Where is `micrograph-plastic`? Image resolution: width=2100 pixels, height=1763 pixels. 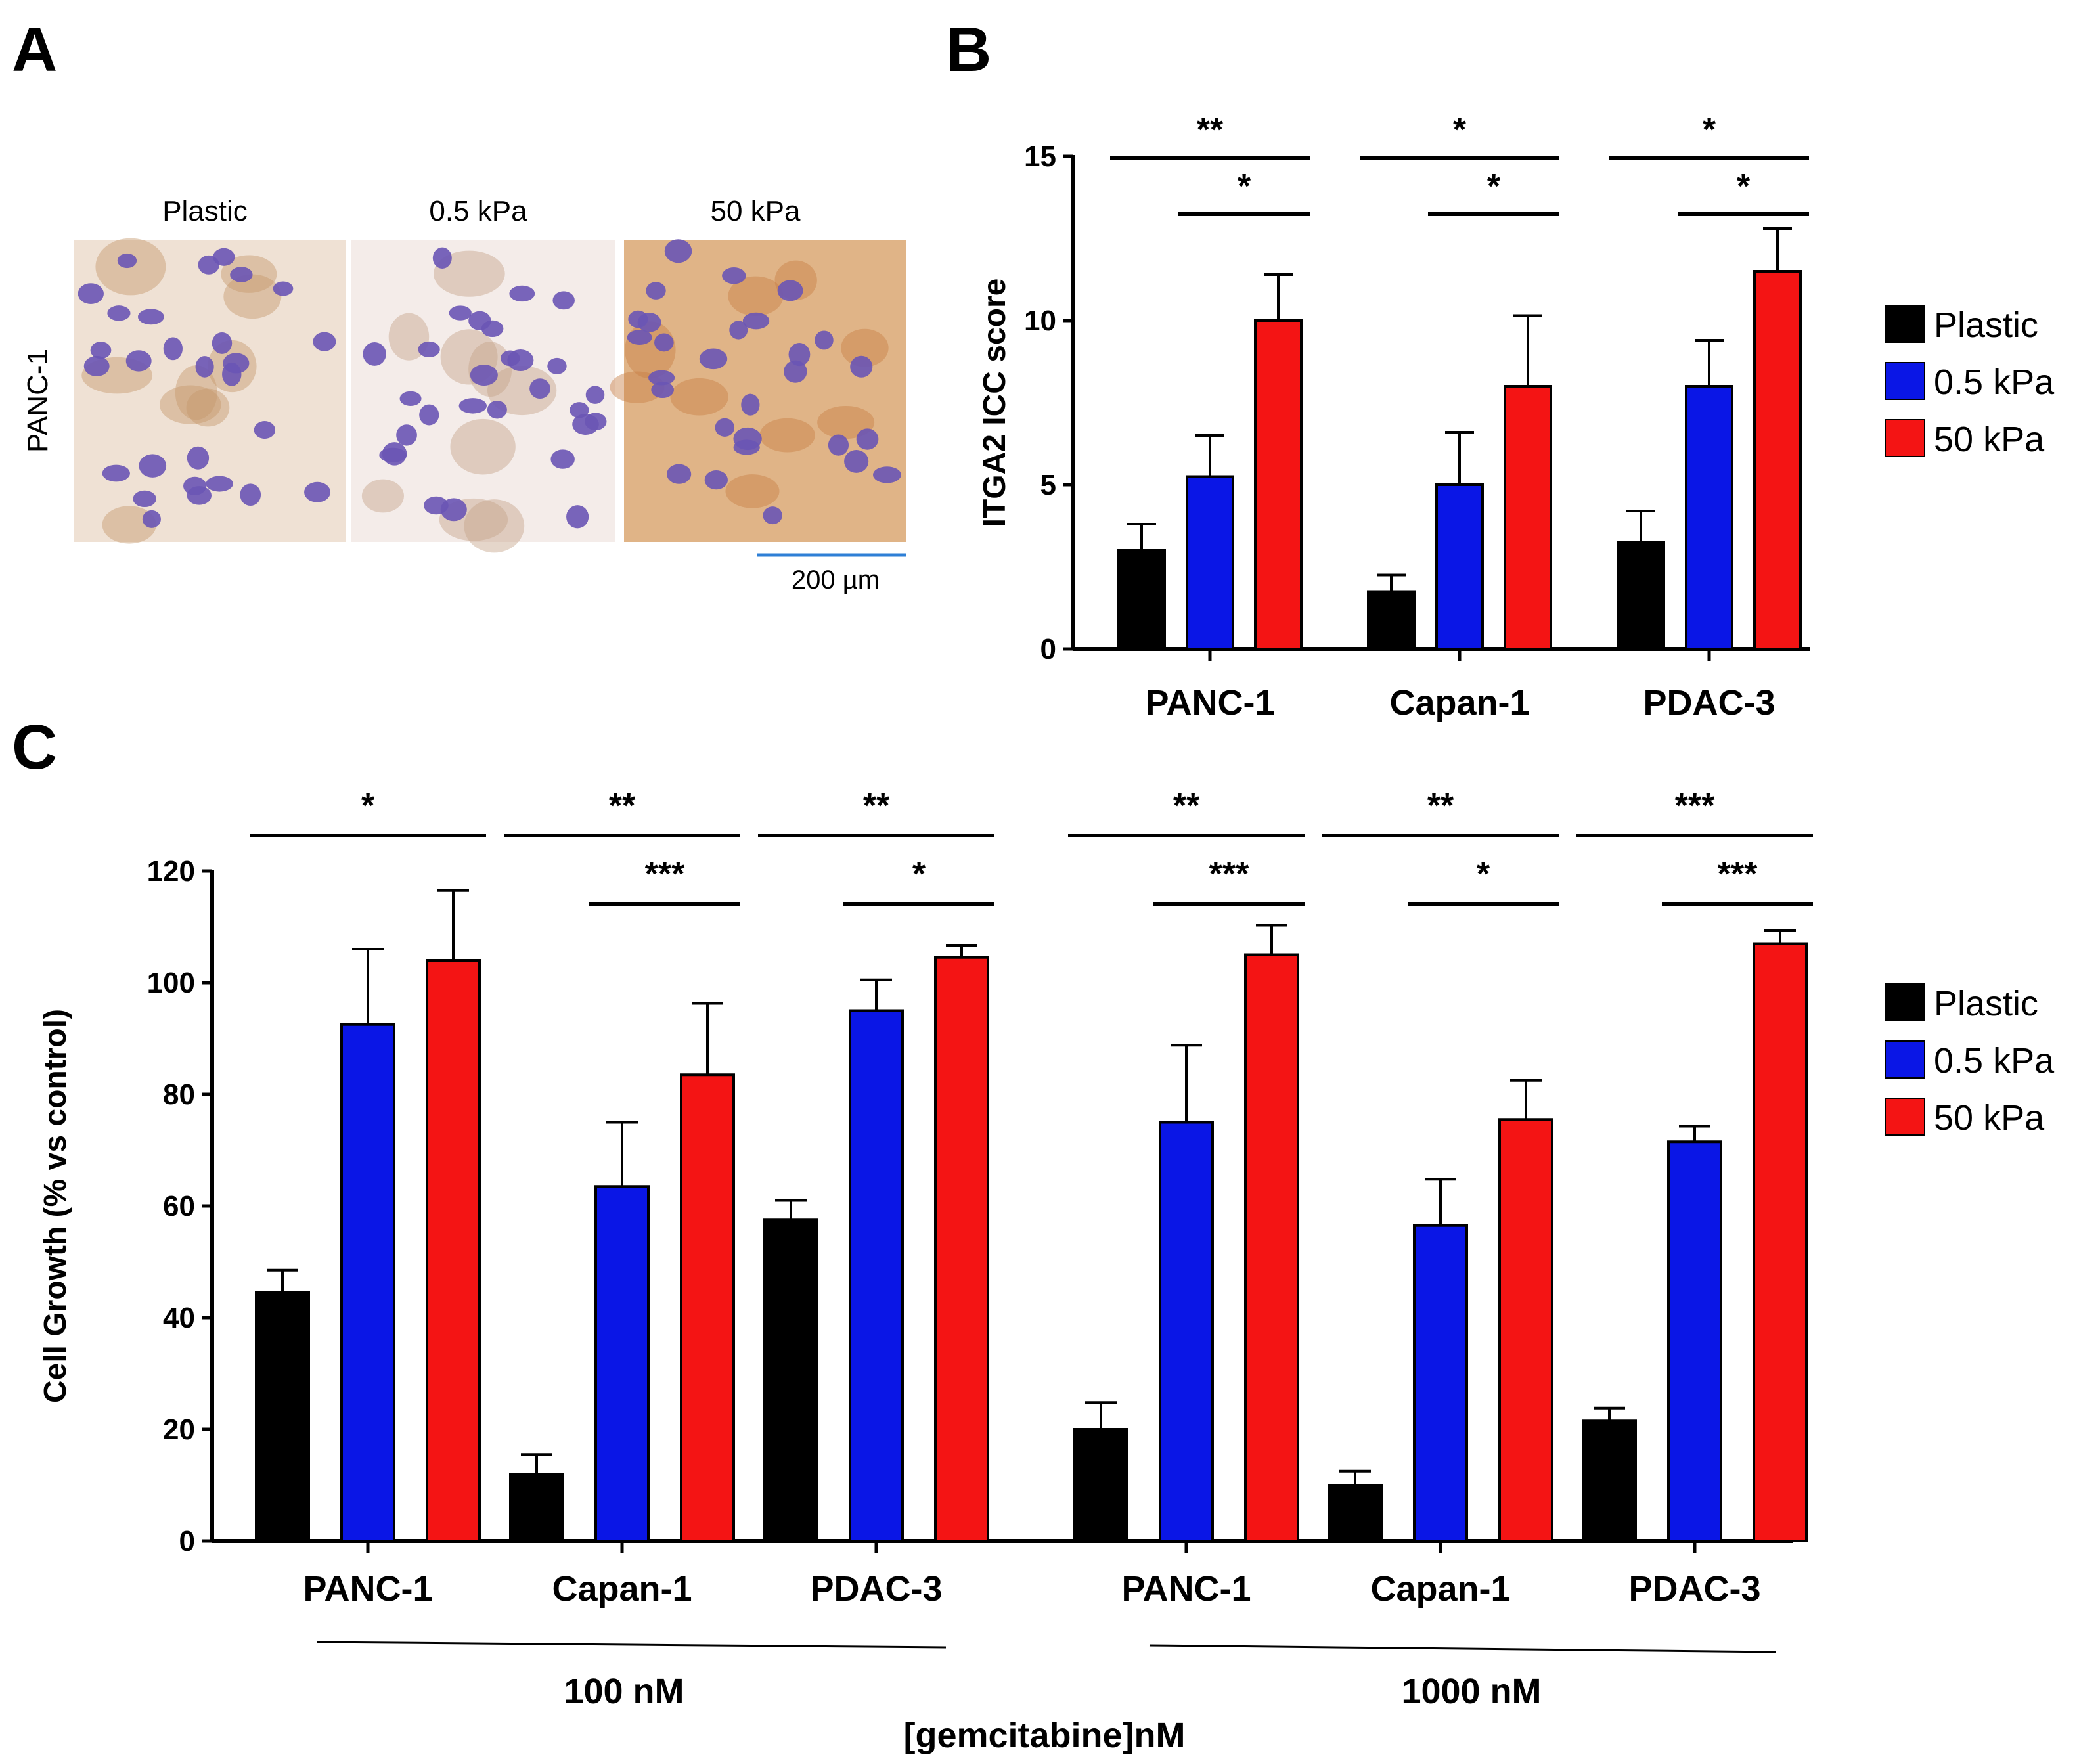
micrograph-plastic is located at coordinates (210, 391).